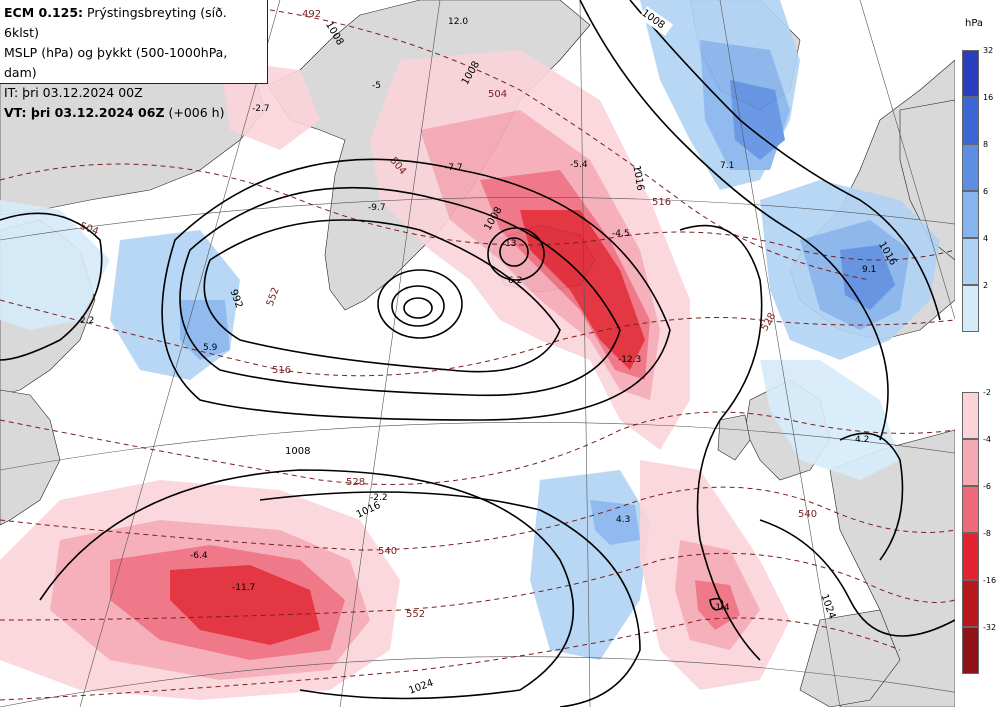  I want to click on field-title: Prýstingsbreyting (síð. 6klst), so click(115, 22).